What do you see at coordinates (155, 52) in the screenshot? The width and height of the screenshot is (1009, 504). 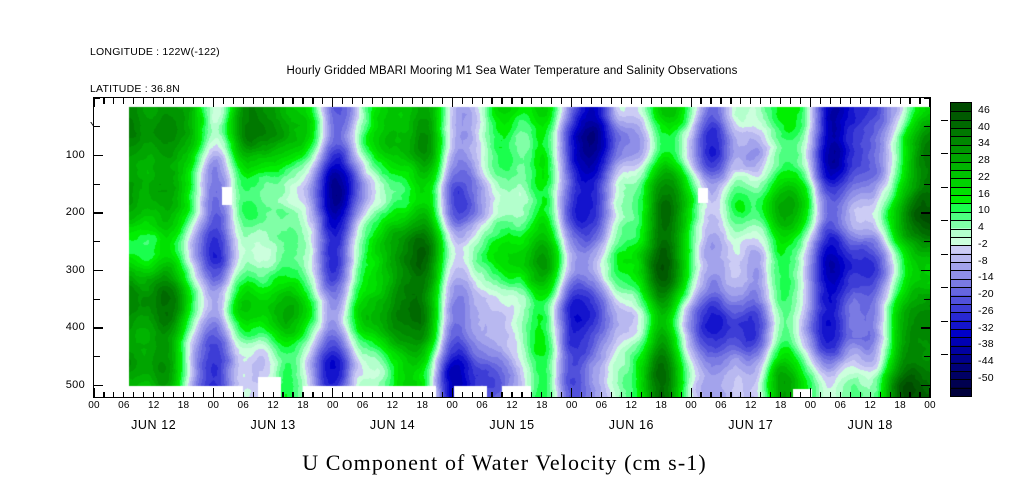 I see `longitude-text: LONGITUDE : 122W(-122)` at bounding box center [155, 52].